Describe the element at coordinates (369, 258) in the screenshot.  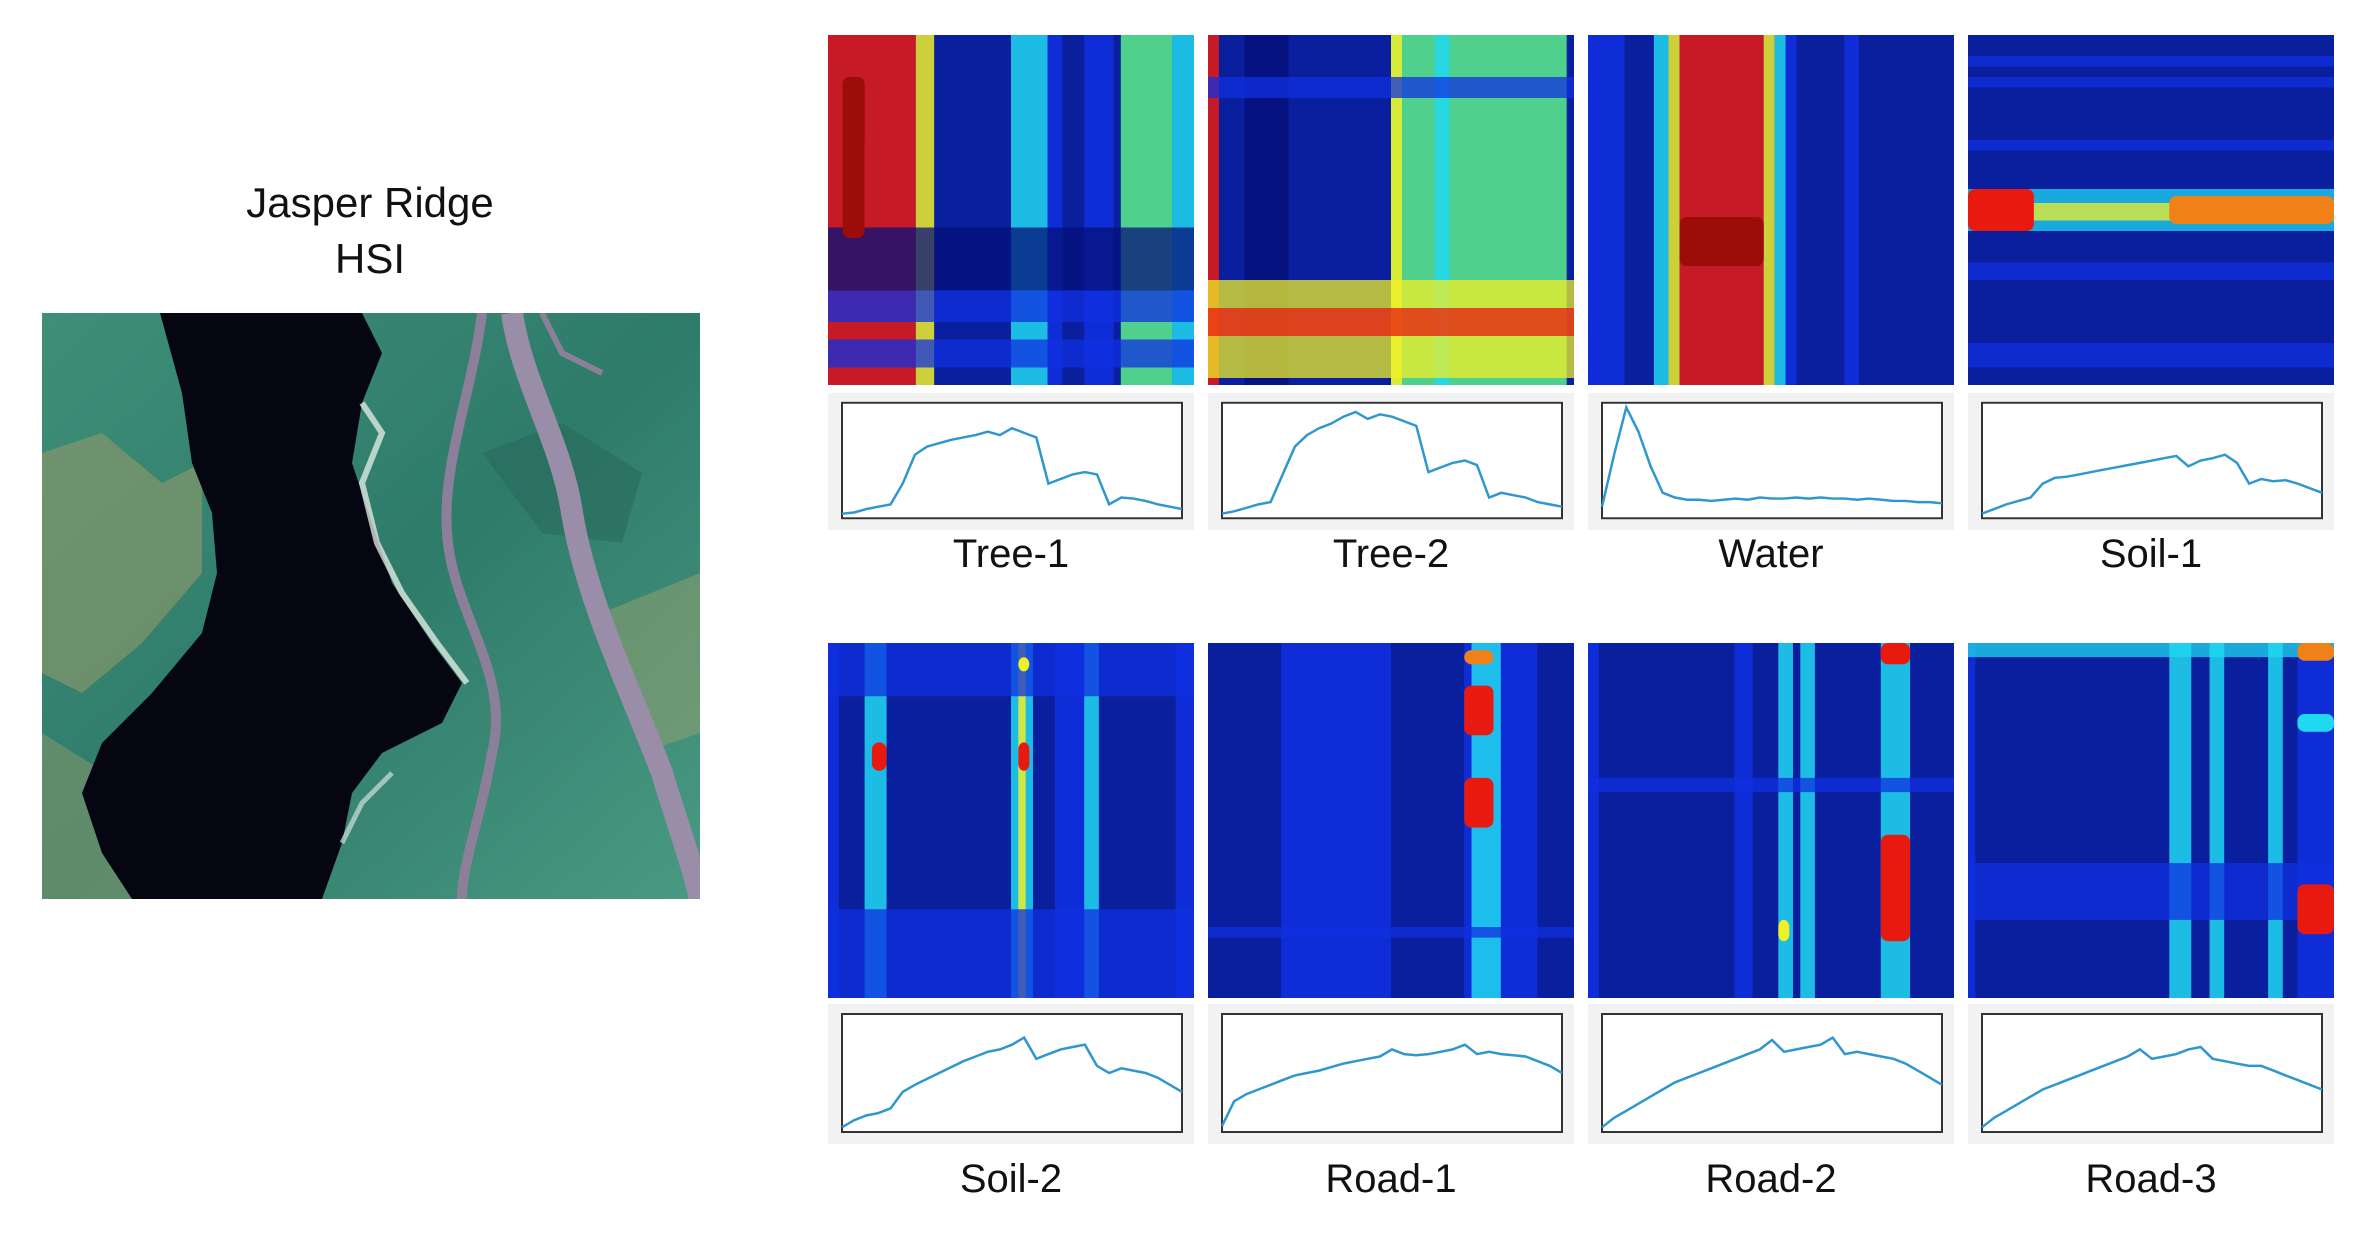
I see `hsi-title-line2: HSI` at that location.